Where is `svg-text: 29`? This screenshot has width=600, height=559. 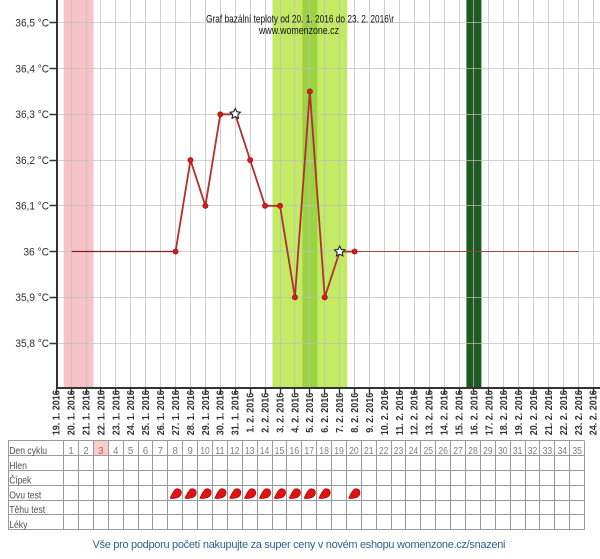 svg-text: 29 is located at coordinates (488, 451).